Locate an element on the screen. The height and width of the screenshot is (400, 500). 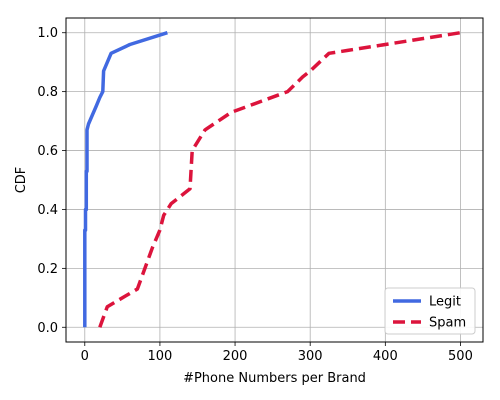
y-tick-label: 0.2 is located at coordinates (47, 269).